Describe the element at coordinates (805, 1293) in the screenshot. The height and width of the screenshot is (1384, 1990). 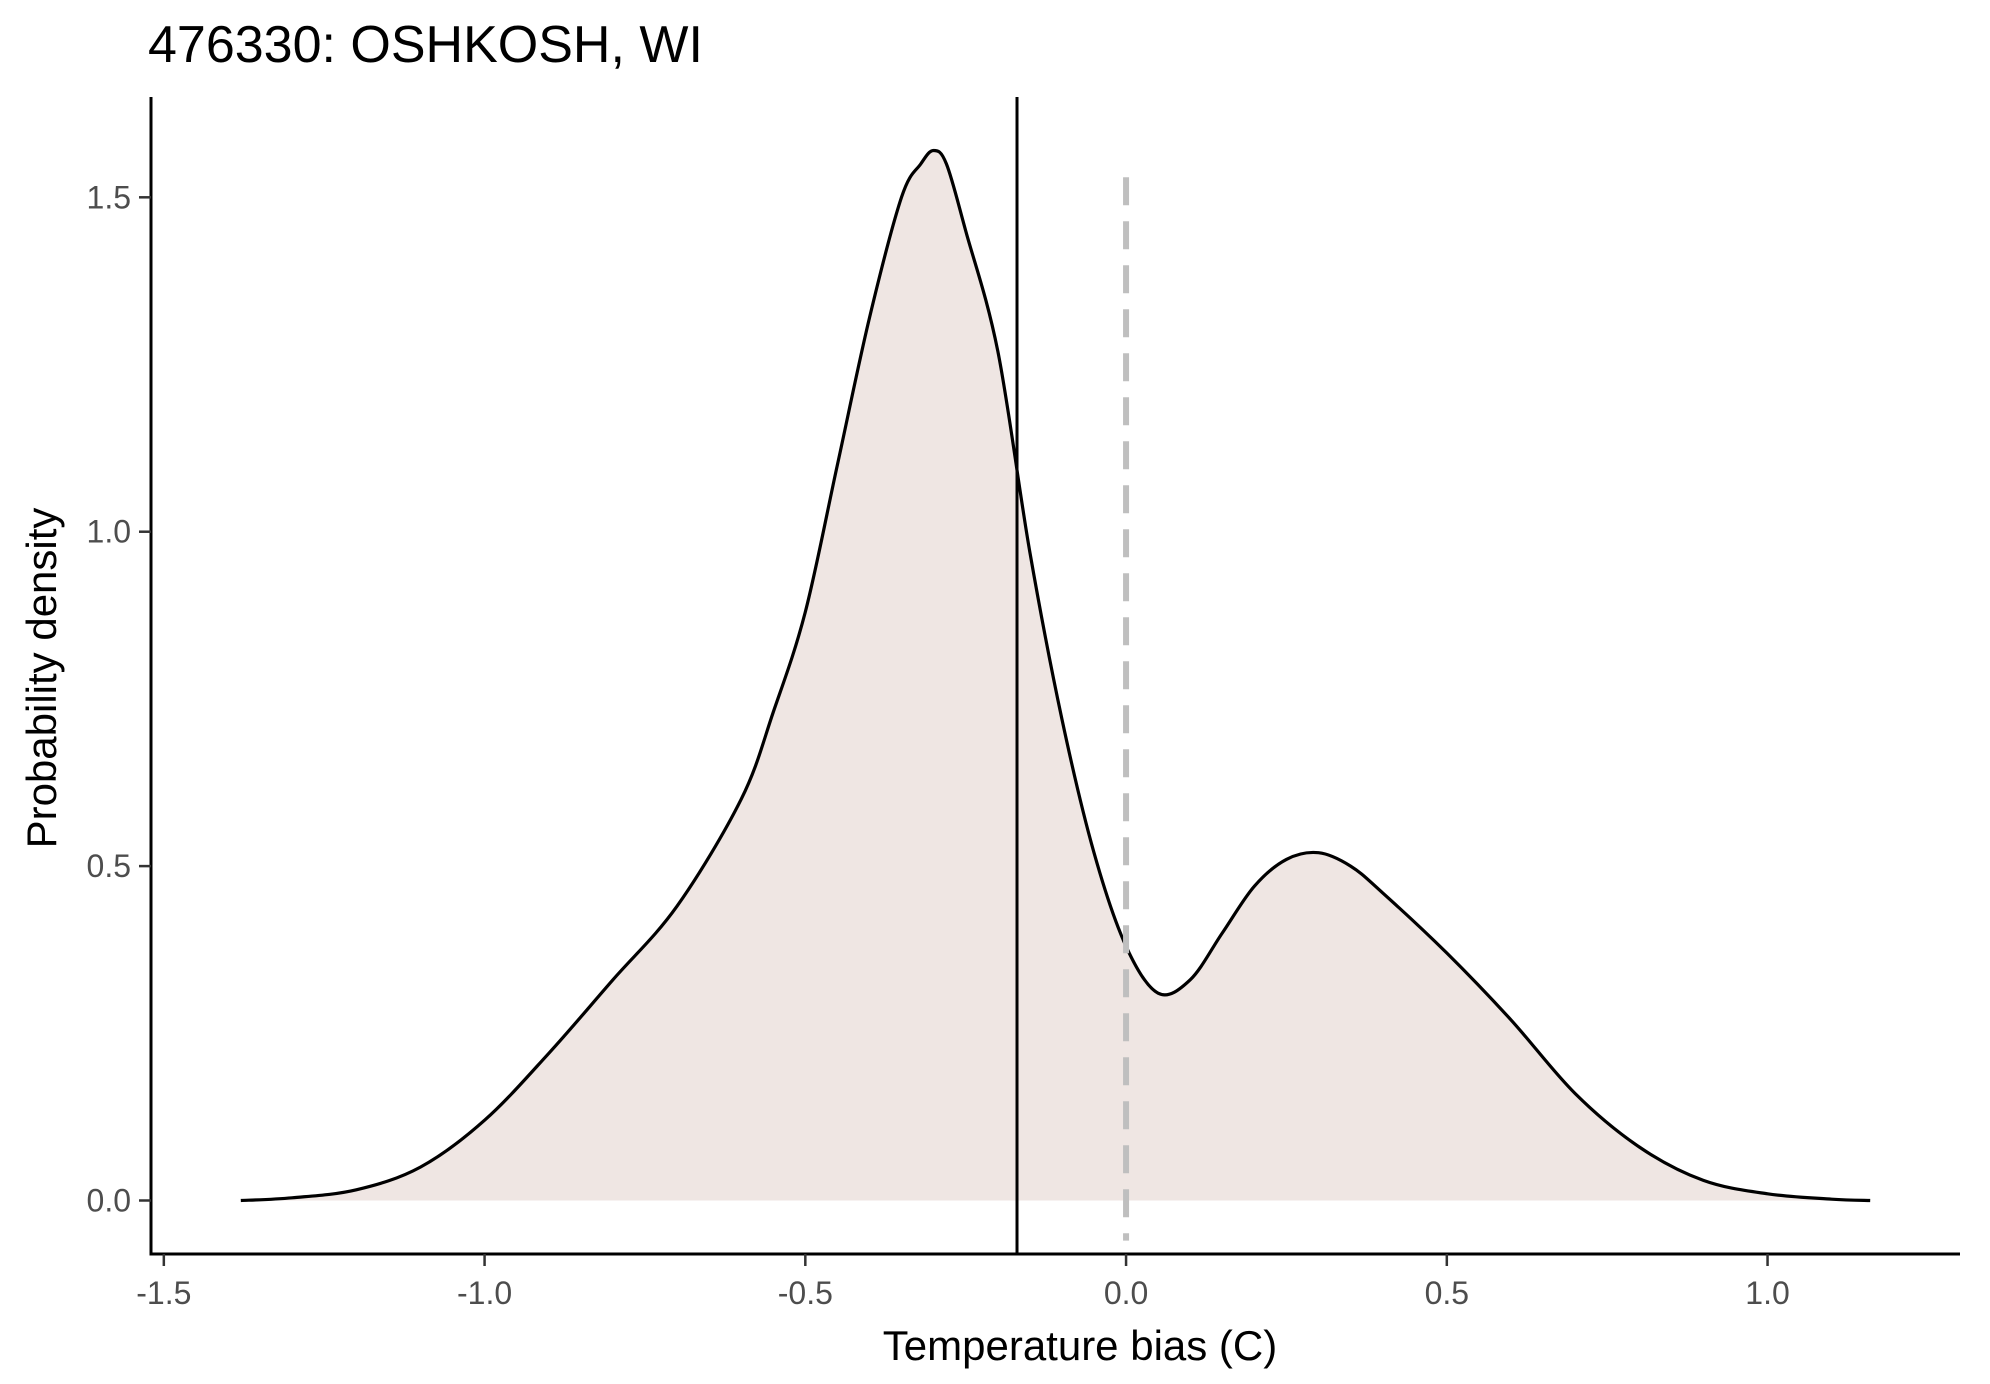
I see `x-tick-label: -0.5` at that location.